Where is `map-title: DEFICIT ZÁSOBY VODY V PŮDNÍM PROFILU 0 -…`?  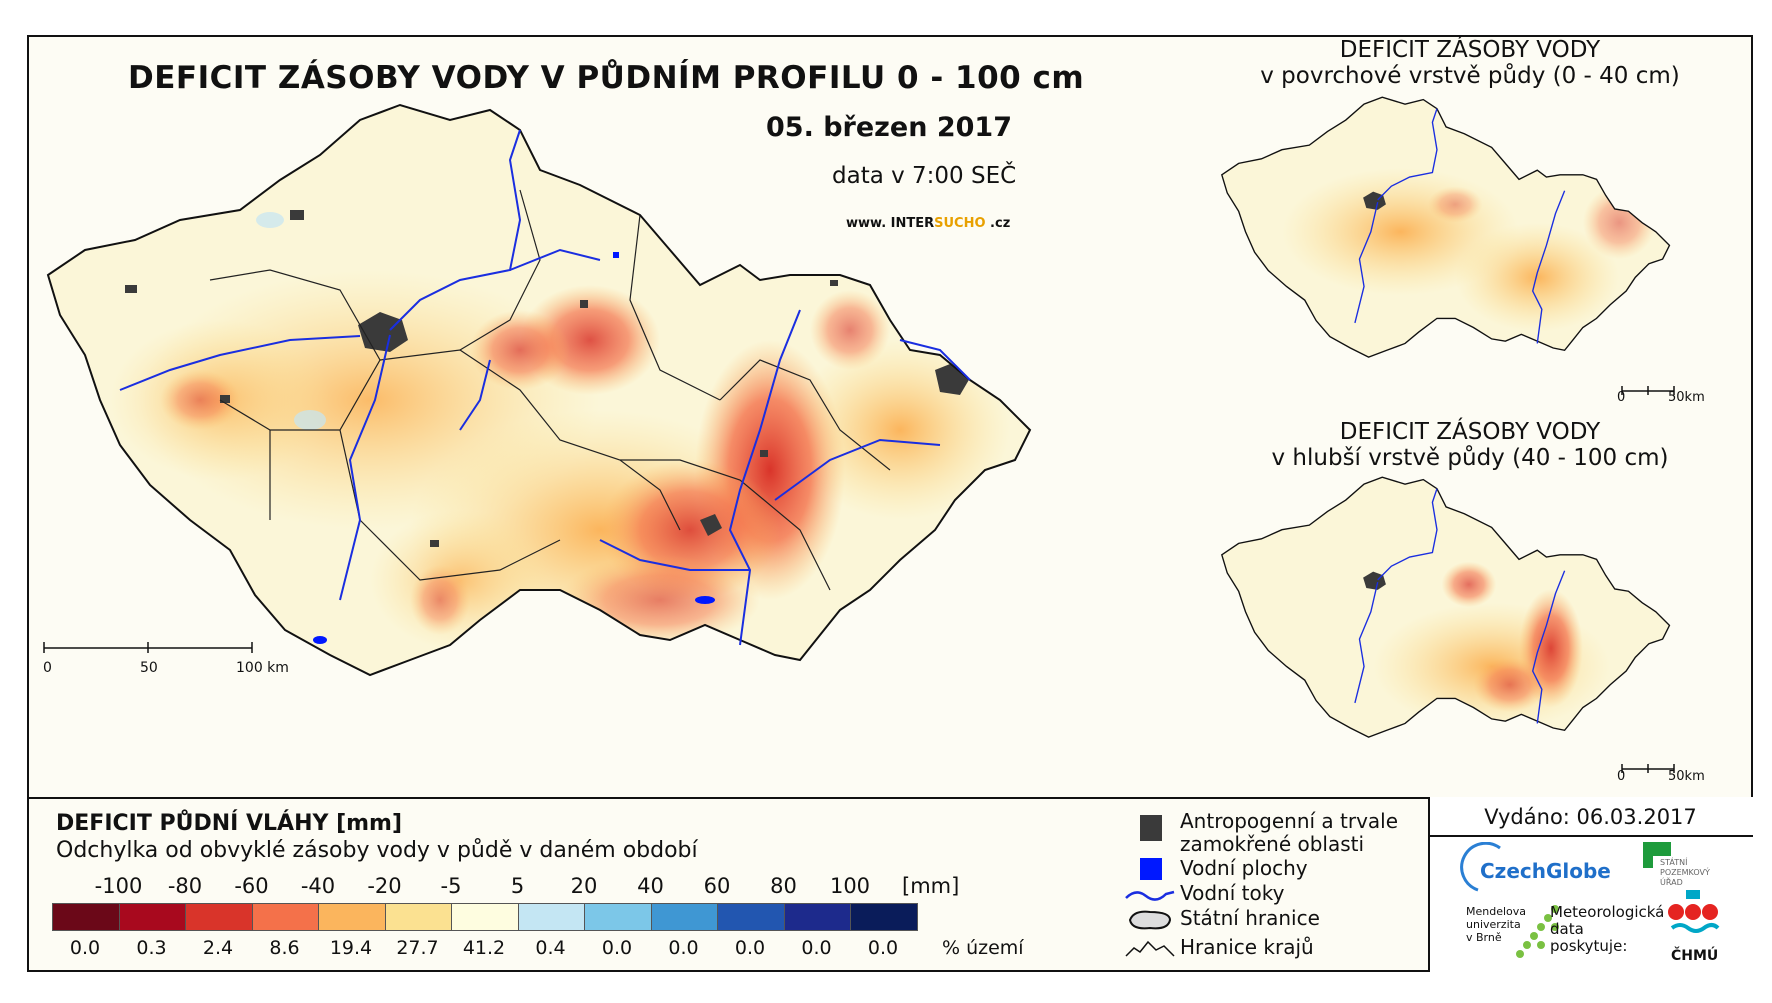 map-title: DEFICIT ZÁSOBY VODY V PŮDNÍM PROFILU 0 -… is located at coordinates (606, 78).